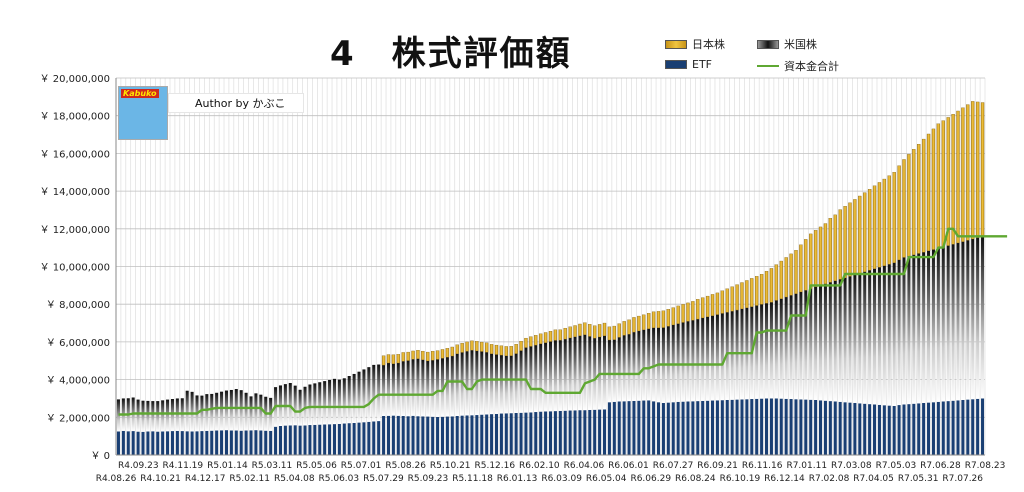 This screenshot has height=492, width=1024. I want to click on legend-swatch, so click(676, 64).